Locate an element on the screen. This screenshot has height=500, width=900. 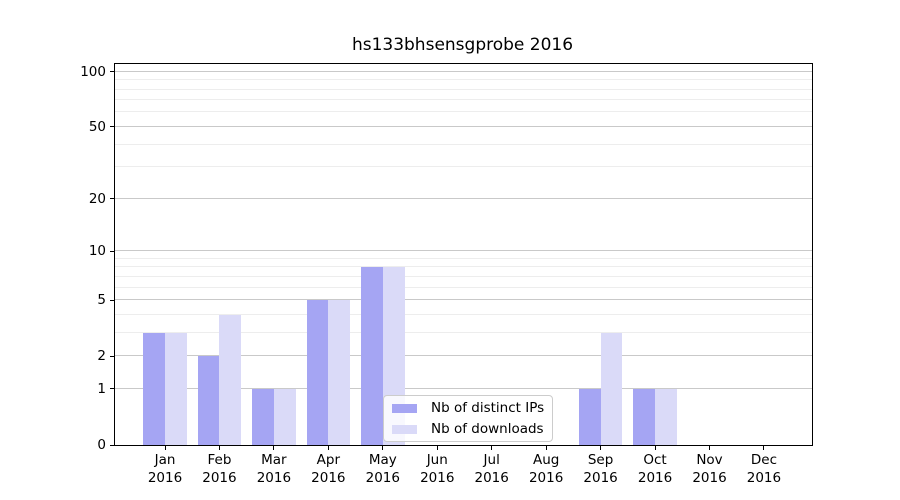
x-tick-month-nov: Nov is located at coordinates (709, 460).